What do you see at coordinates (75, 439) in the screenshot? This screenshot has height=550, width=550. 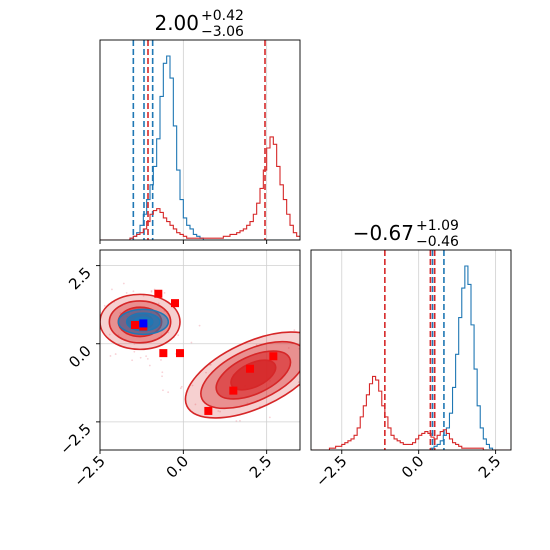 I see `y-tick-label: −2.5` at bounding box center [75, 439].